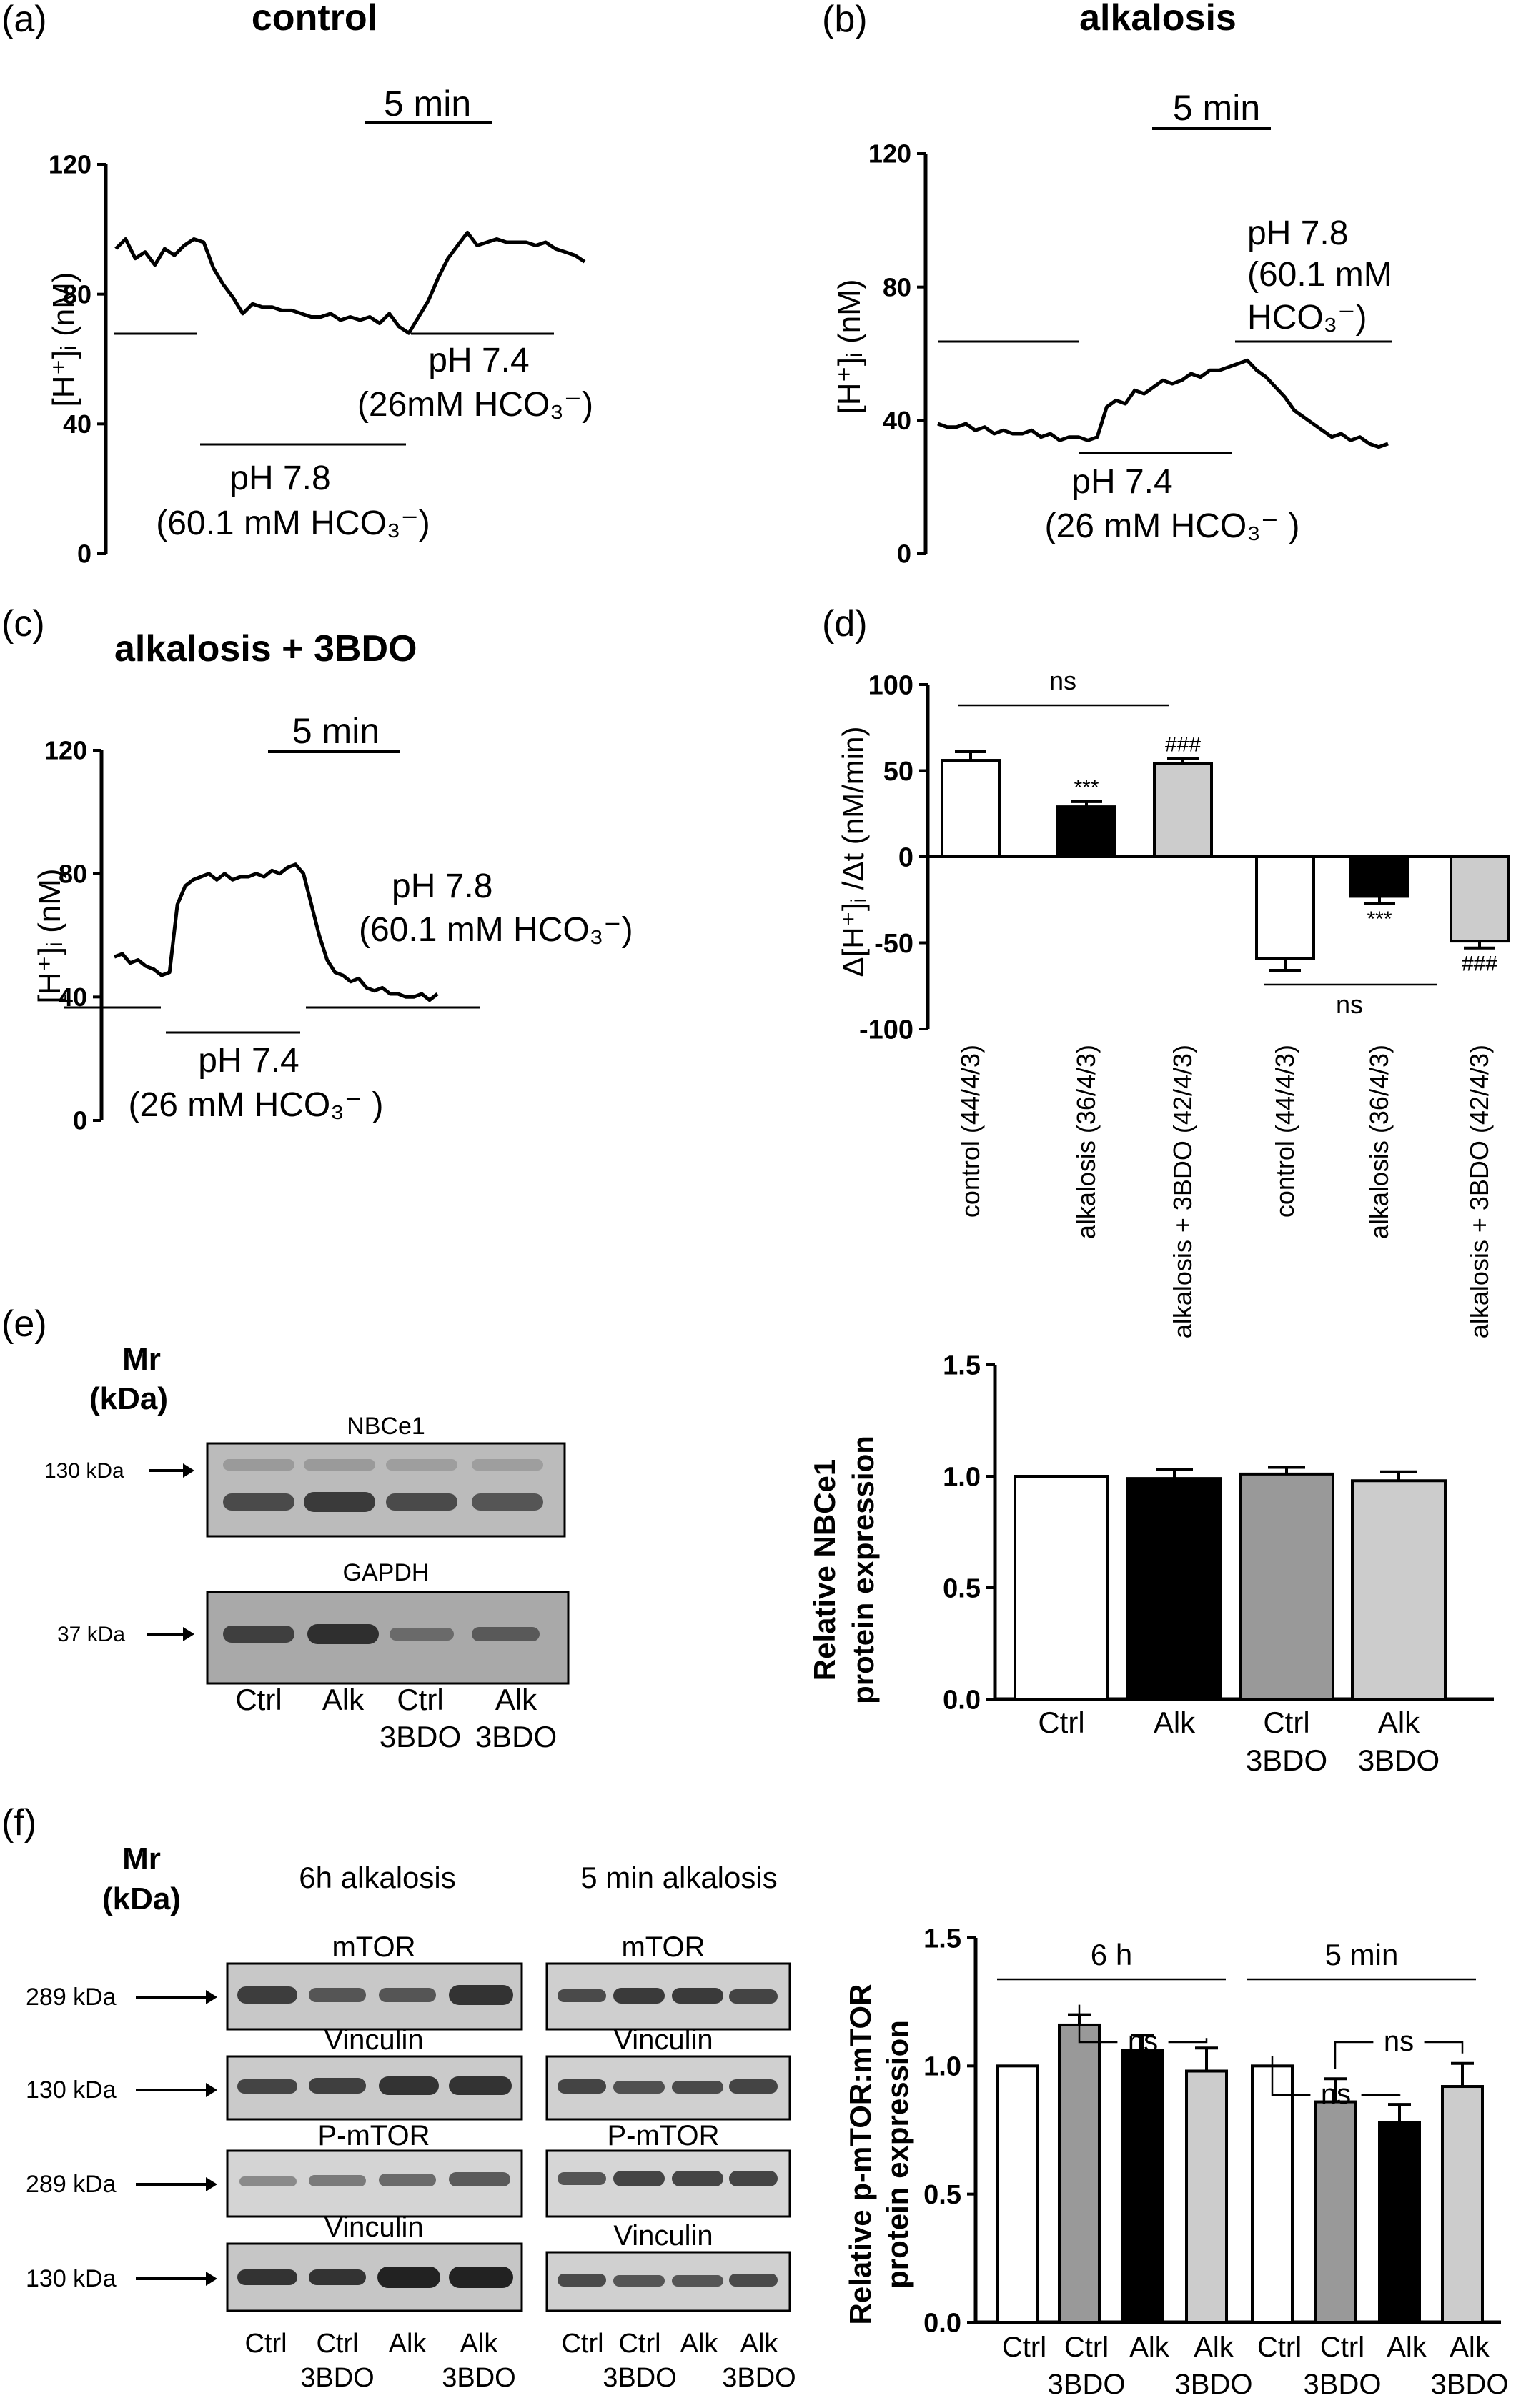 Image resolution: width=1521 pixels, height=2408 pixels. What do you see at coordinates (73, 873) in the screenshot?
I see `panel-c-y-tick-label: 80` at bounding box center [73, 873].